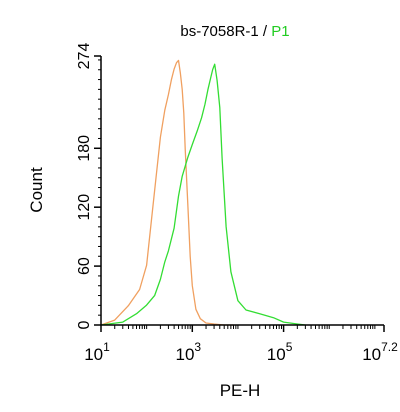 The image size is (400, 412). I want to click on y-tick-label: 0, so click(84, 324).